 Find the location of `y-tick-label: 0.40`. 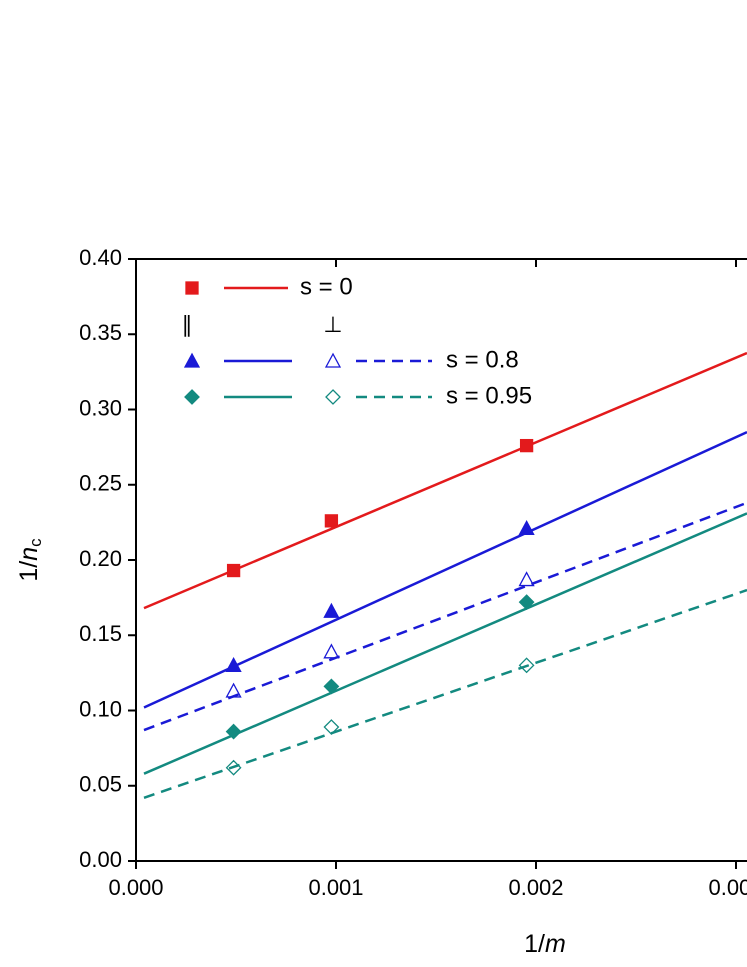

y-tick-label: 0.40 is located at coordinates (100, 257).